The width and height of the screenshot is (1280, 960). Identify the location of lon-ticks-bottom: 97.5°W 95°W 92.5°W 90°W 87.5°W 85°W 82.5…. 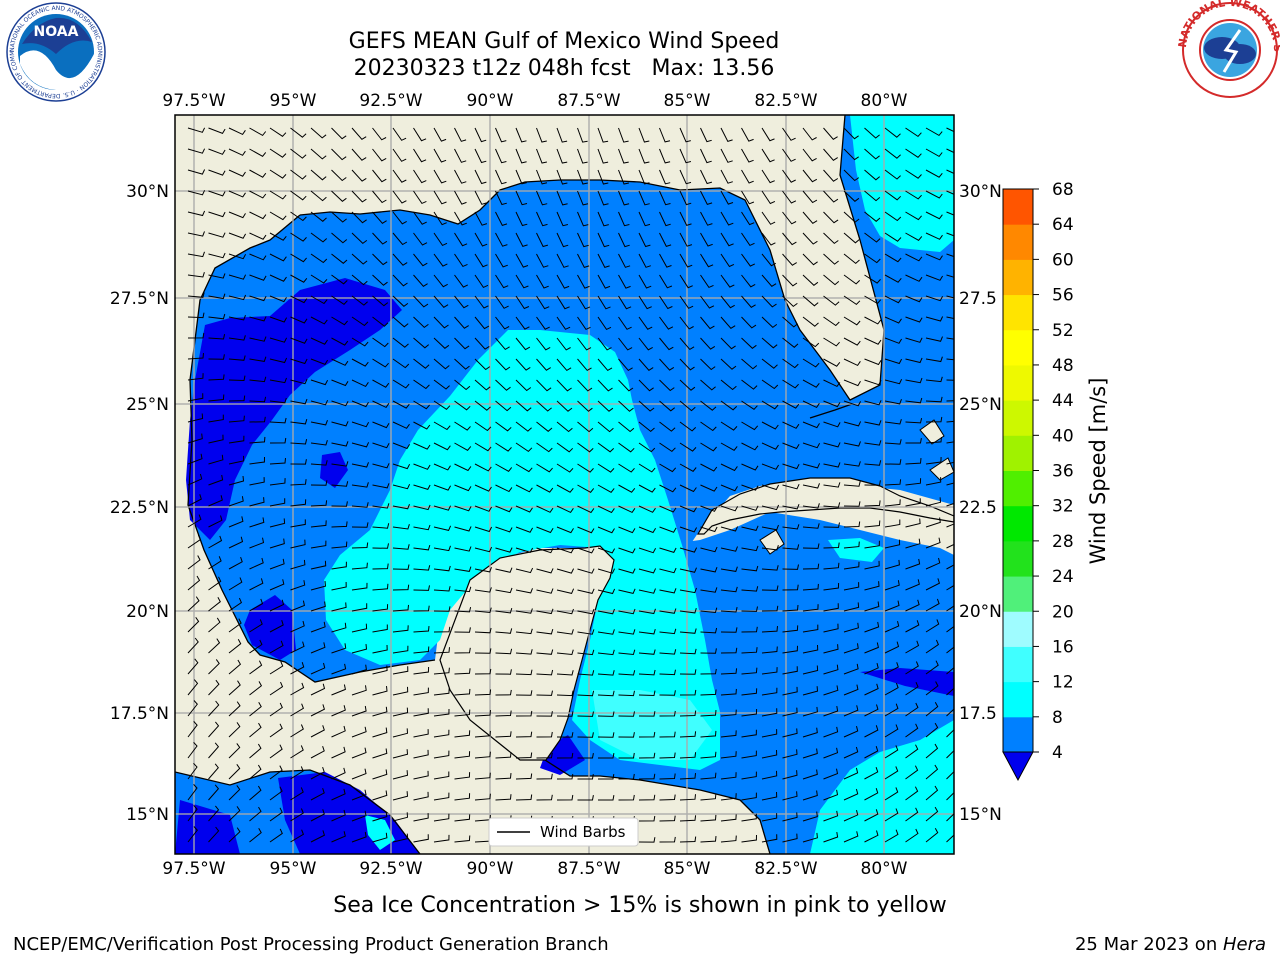
(534, 869).